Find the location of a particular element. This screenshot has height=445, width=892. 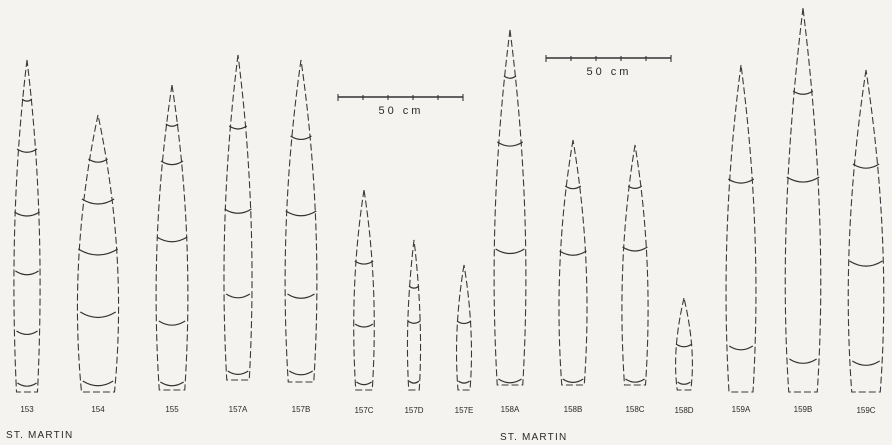

stalk-label: 159A is located at coordinates (741, 409).